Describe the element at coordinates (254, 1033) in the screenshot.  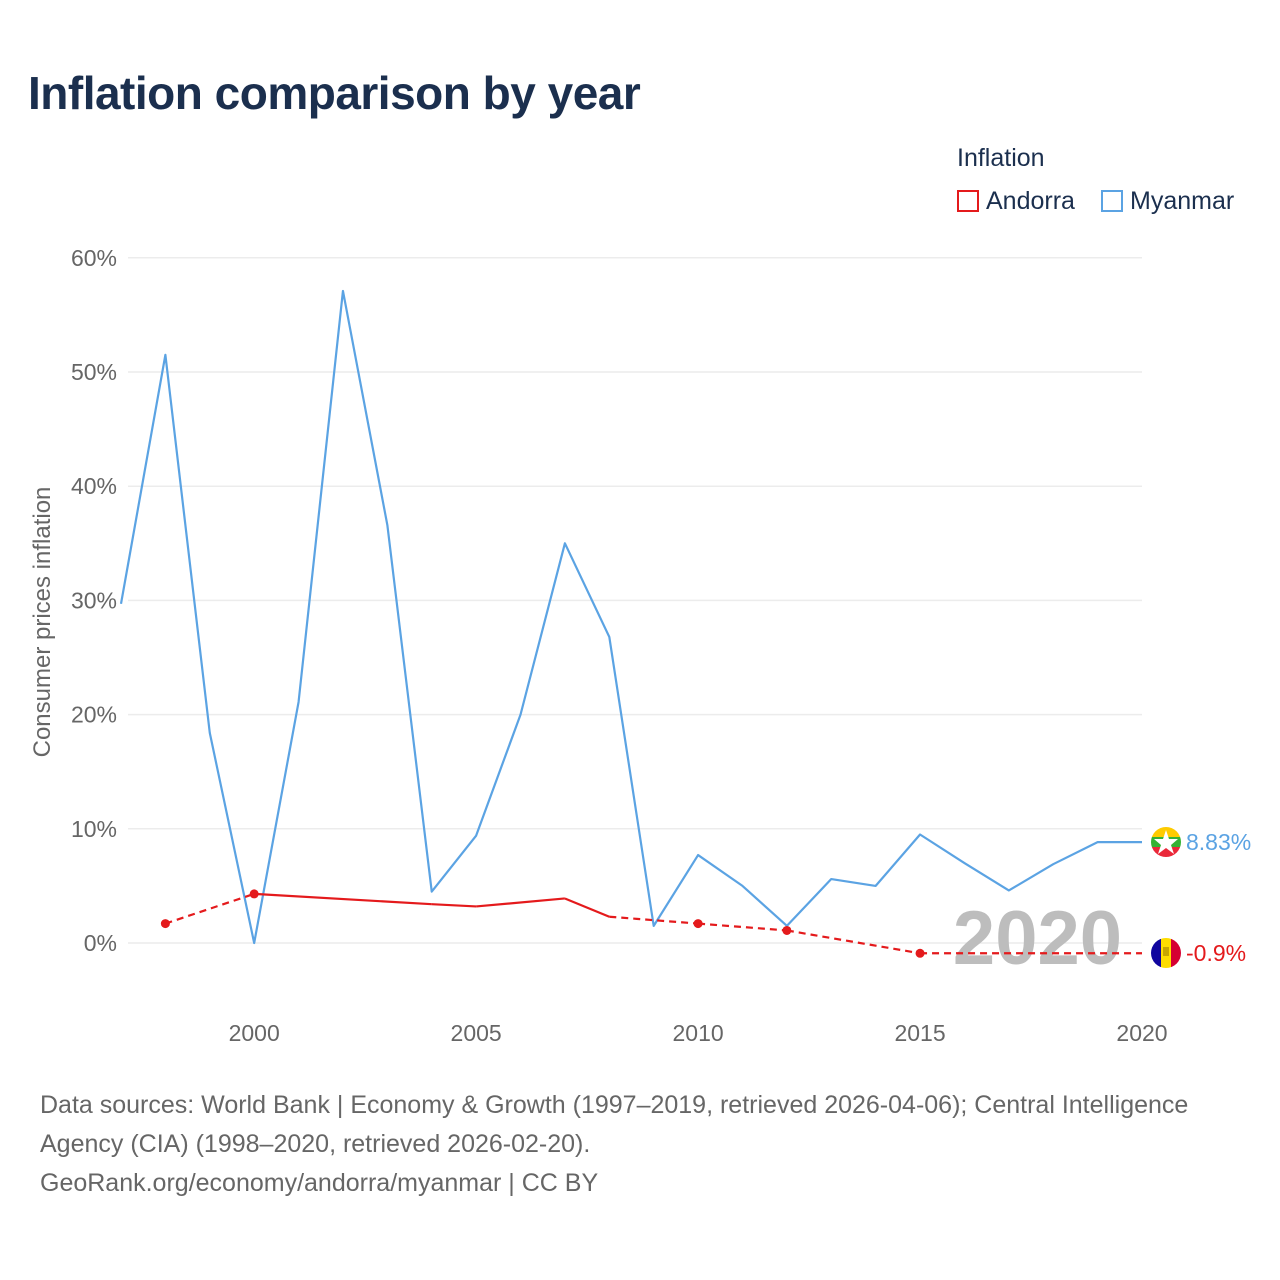
I see `x-tick-label-2000: 2000` at that location.